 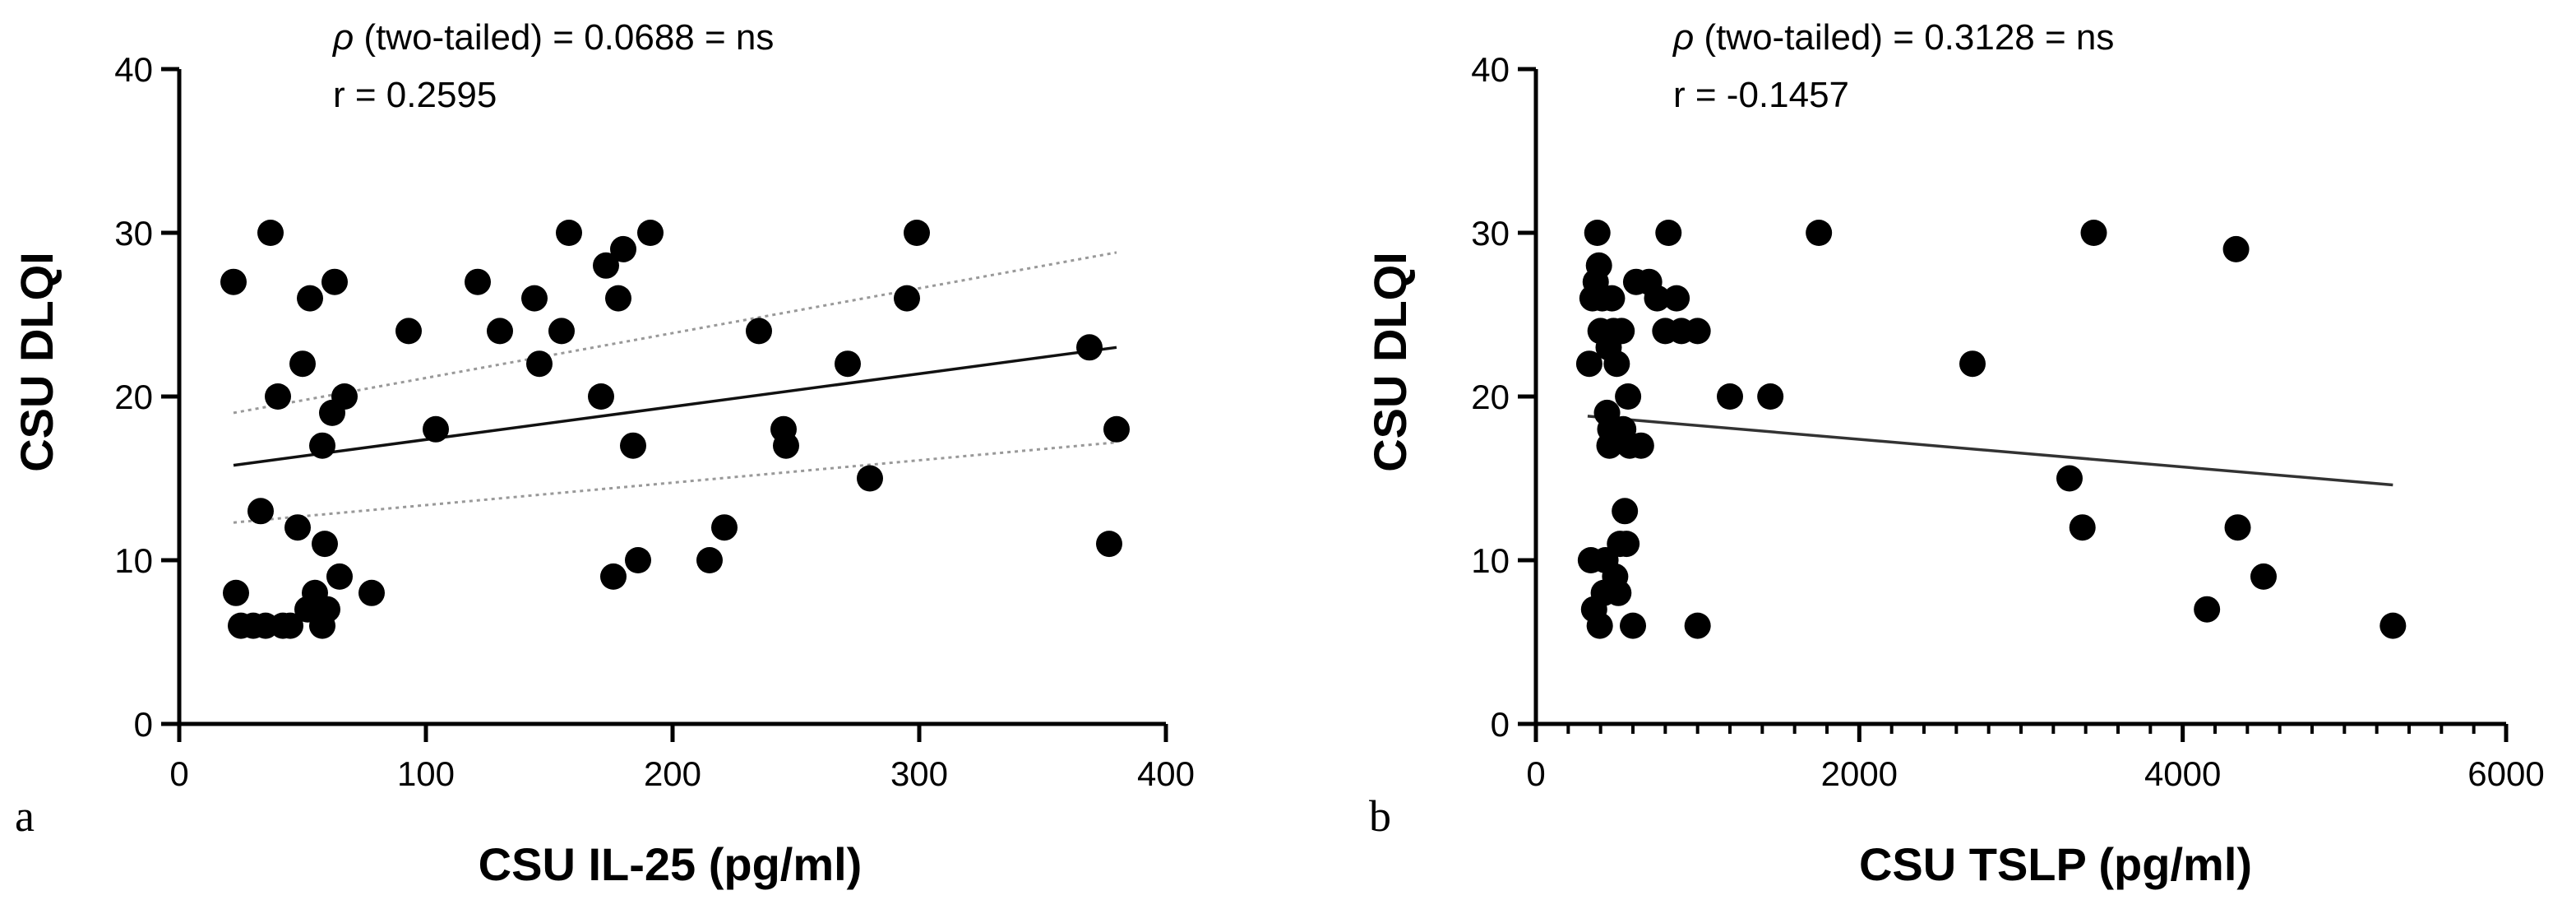 What do you see at coordinates (415, 95) in the screenshot?
I see `stat-r-value: r = 0.2595` at bounding box center [415, 95].